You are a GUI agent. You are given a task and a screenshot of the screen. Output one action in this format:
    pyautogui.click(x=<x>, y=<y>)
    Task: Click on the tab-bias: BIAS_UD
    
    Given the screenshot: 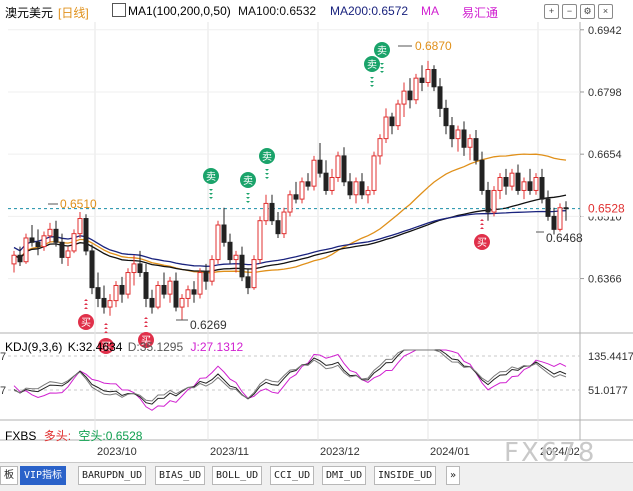 What is the action you would take?
    pyautogui.click(x=180, y=475)
    